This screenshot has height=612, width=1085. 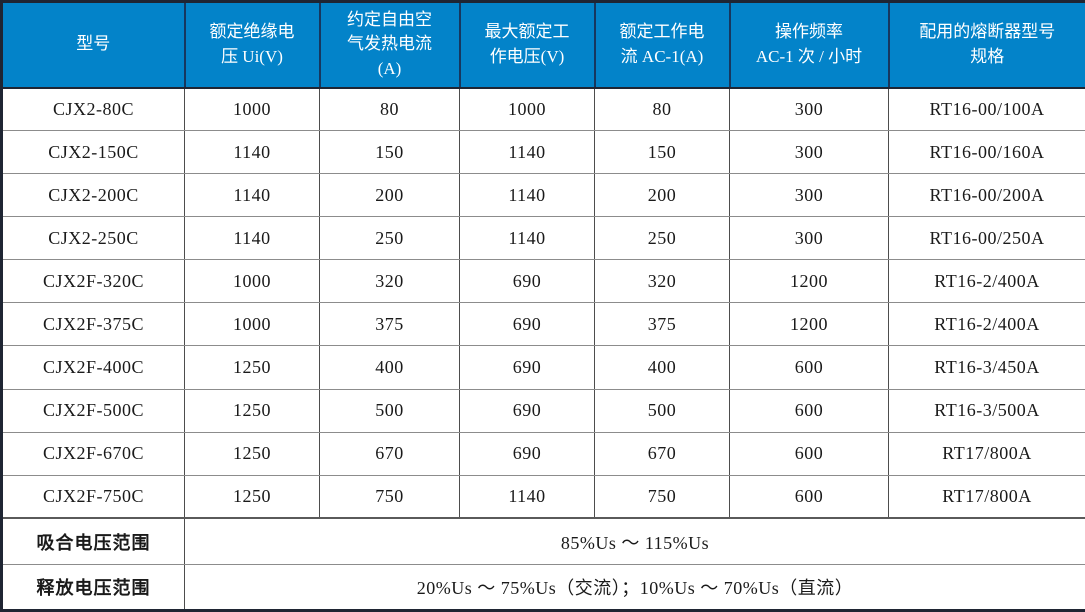 What do you see at coordinates (389, 195) in the screenshot?
I see `cell-thermal-current: 200` at bounding box center [389, 195].